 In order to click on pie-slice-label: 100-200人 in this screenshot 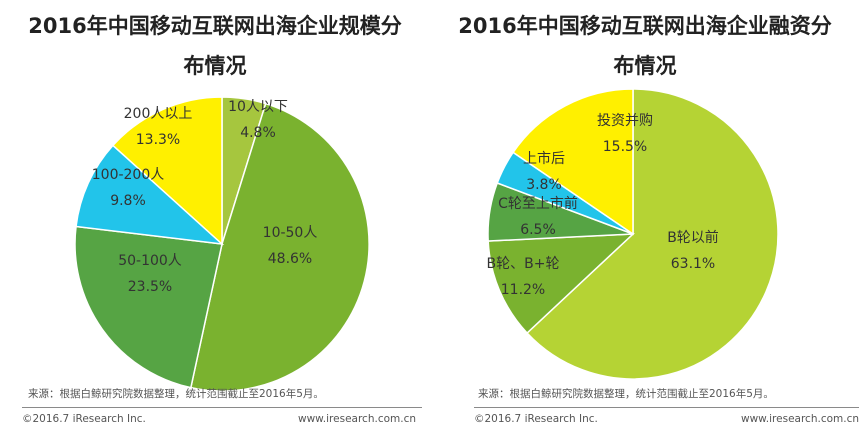, I will do `click(128, 175)`.